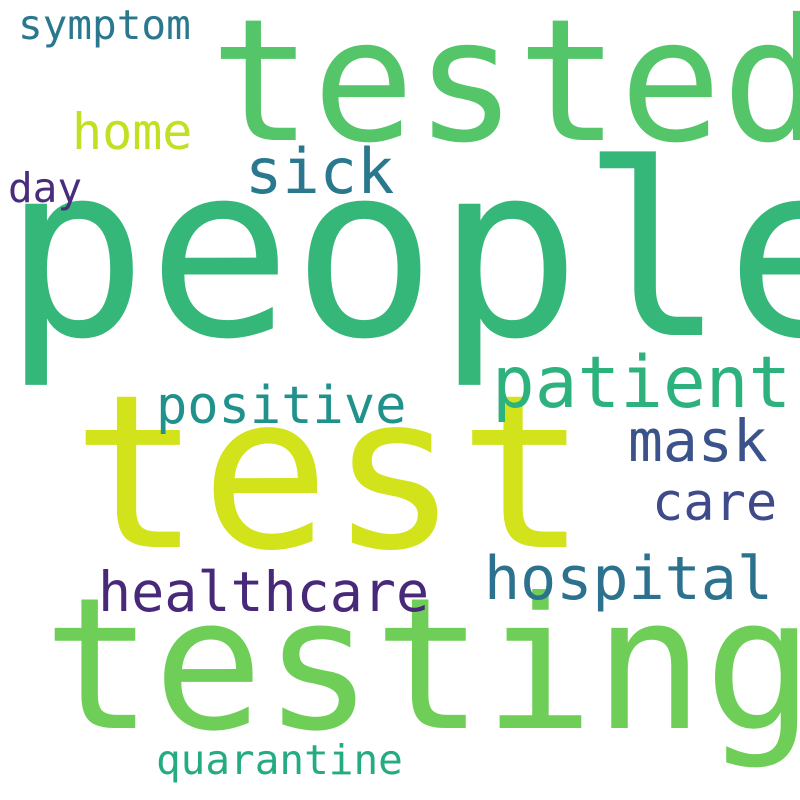 Image resolution: width=800 pixels, height=800 pixels. I want to click on word-symptom: symptom, so click(104, 25).